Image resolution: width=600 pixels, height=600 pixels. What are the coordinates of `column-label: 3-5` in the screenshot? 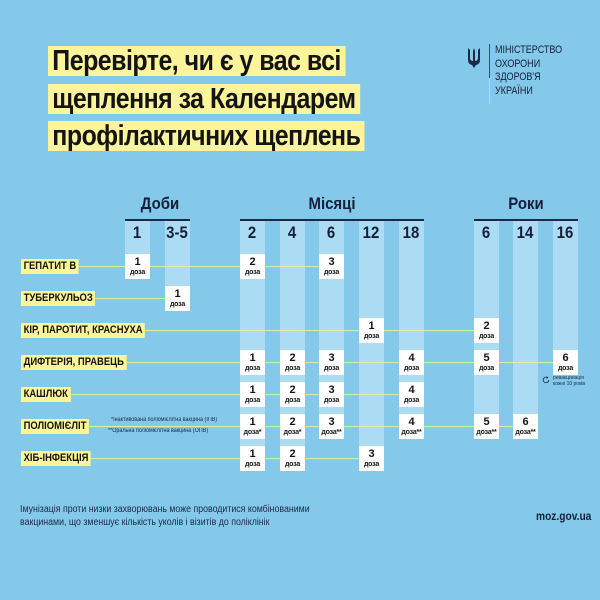 It's located at (177, 232).